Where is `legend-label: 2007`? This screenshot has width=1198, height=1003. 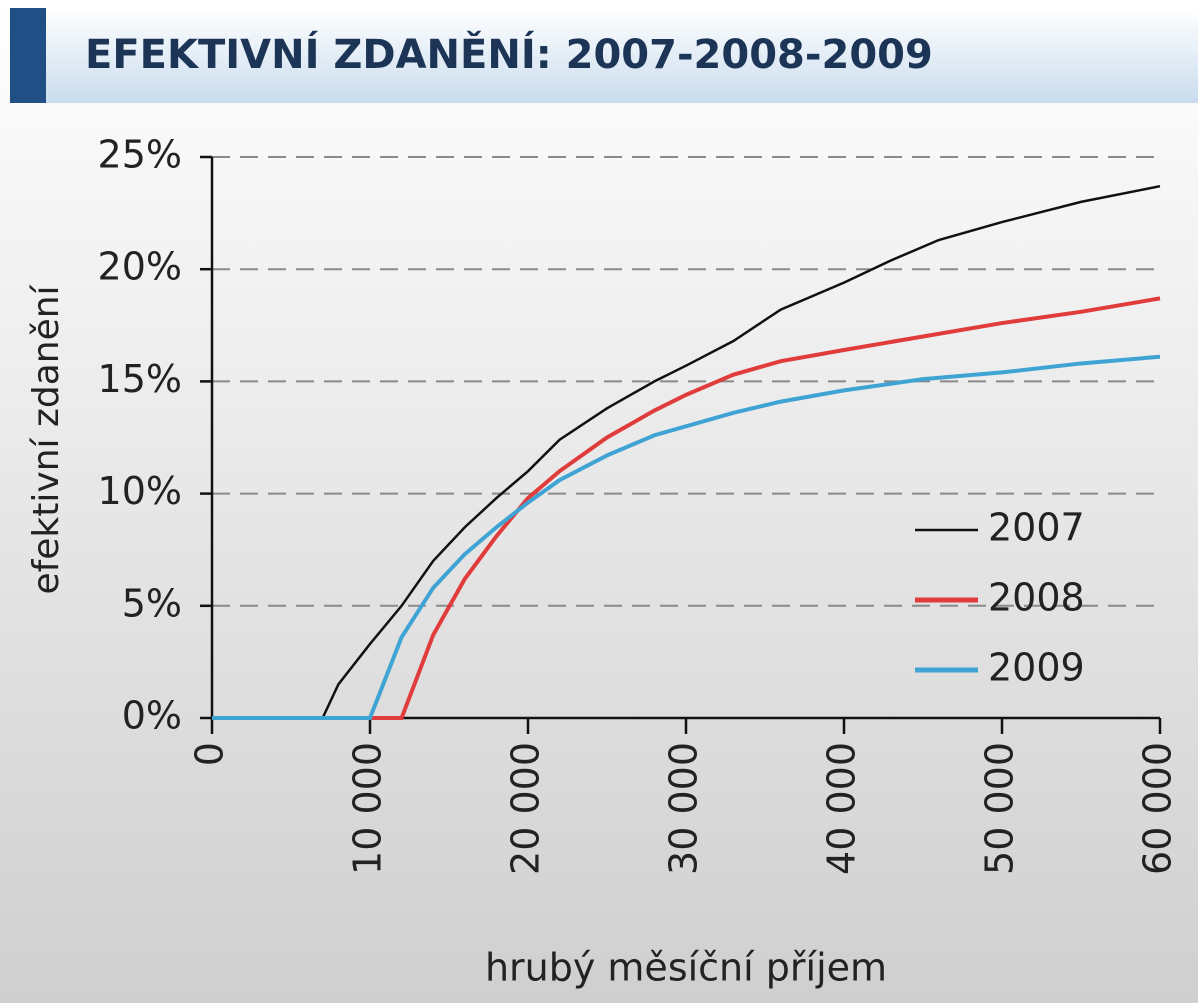 legend-label: 2007 is located at coordinates (1036, 528).